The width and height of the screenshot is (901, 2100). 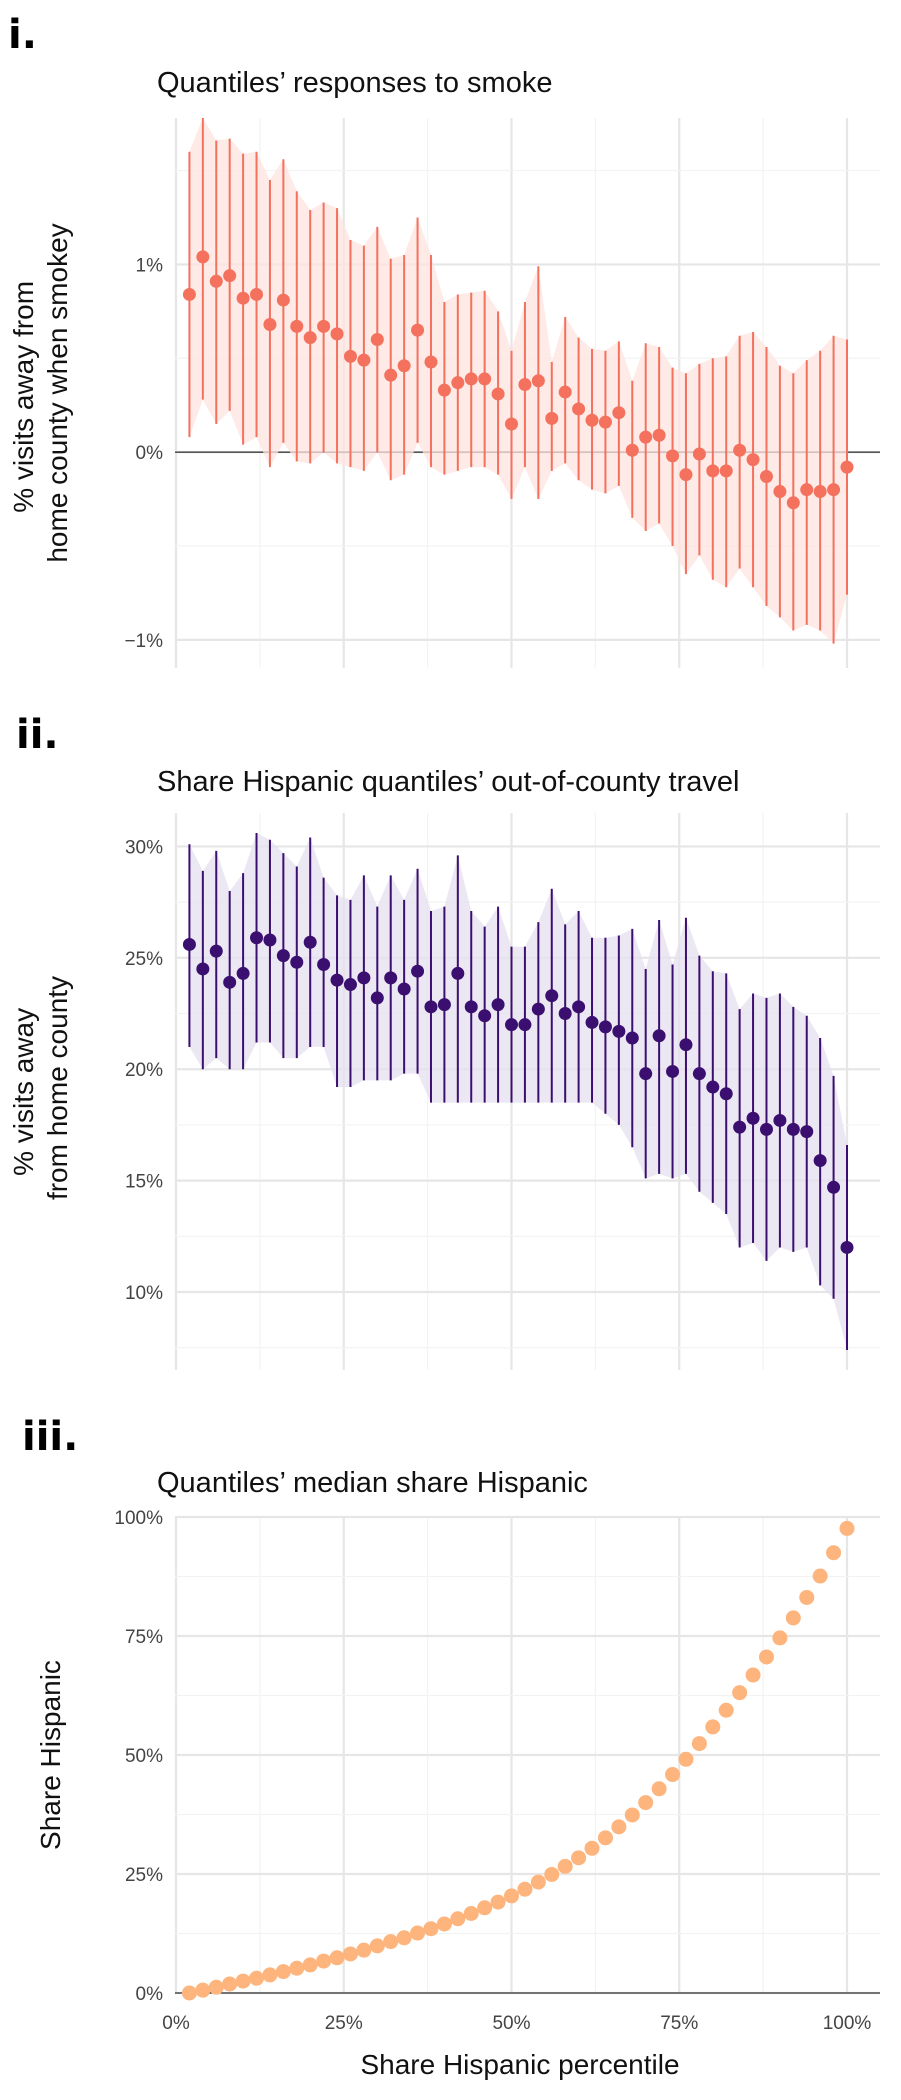 I want to click on panel-i-title: Quantiles’ responses to smoke, so click(x=354, y=83).